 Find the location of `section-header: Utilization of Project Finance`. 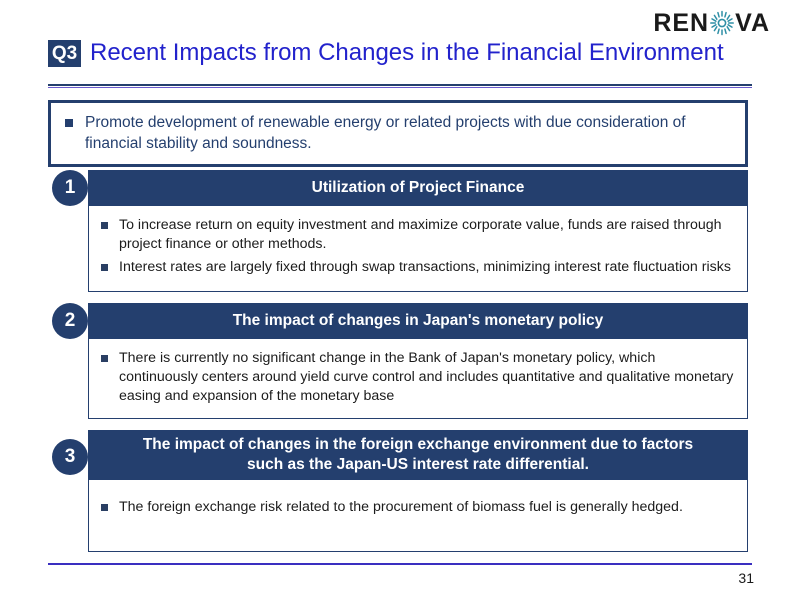

section-header: Utilization of Project Finance is located at coordinates (418, 188).